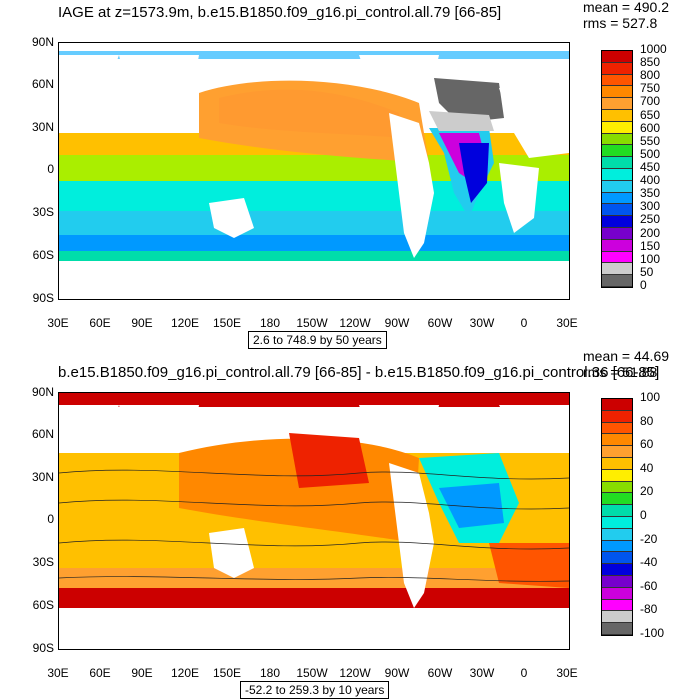  Describe the element at coordinates (620, 23) in the screenshot. I see `top-rms: rms = 527.8` at that location.